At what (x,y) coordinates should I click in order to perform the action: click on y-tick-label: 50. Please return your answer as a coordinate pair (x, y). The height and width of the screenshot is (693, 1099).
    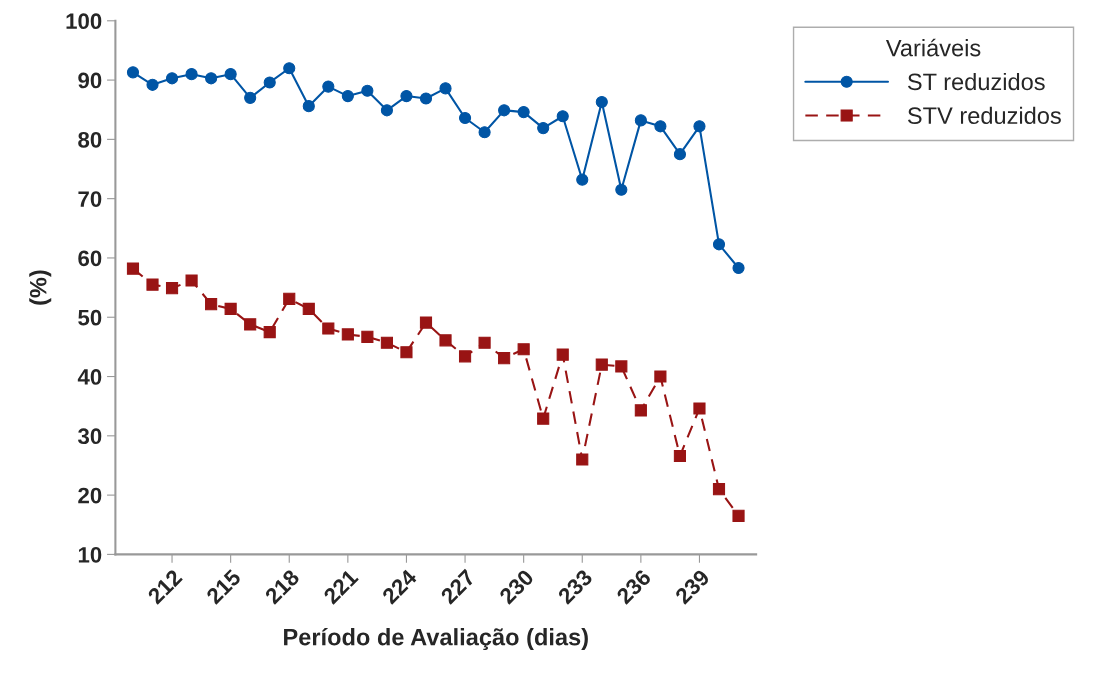
    Looking at the image, I should click on (90, 317).